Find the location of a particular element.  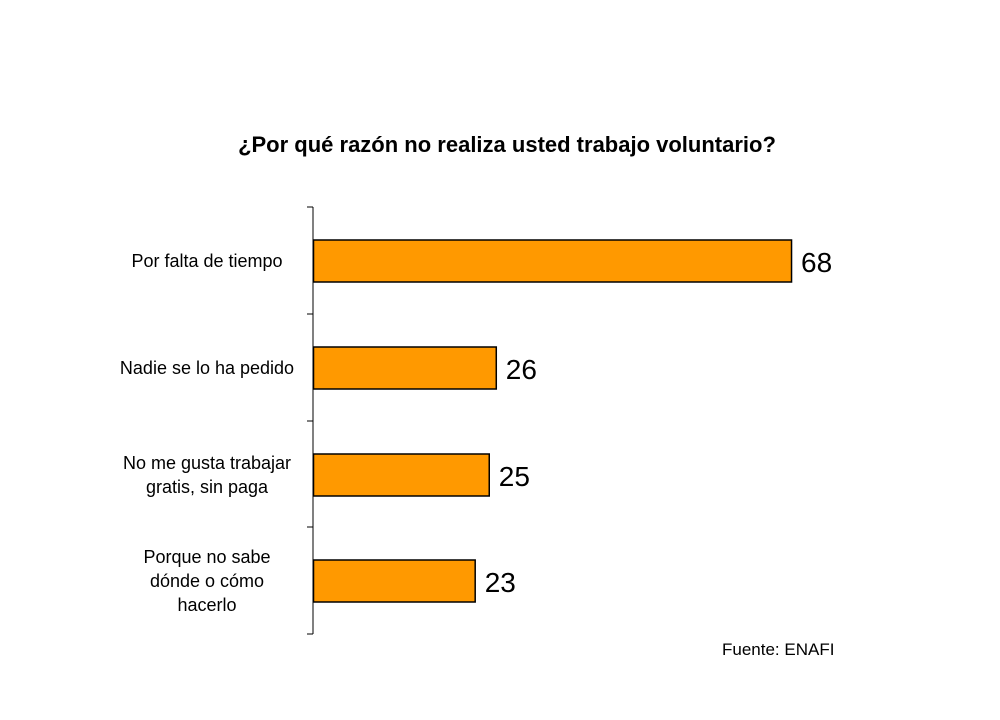

category-label: Por falta de tiempo is located at coordinates (206, 261).